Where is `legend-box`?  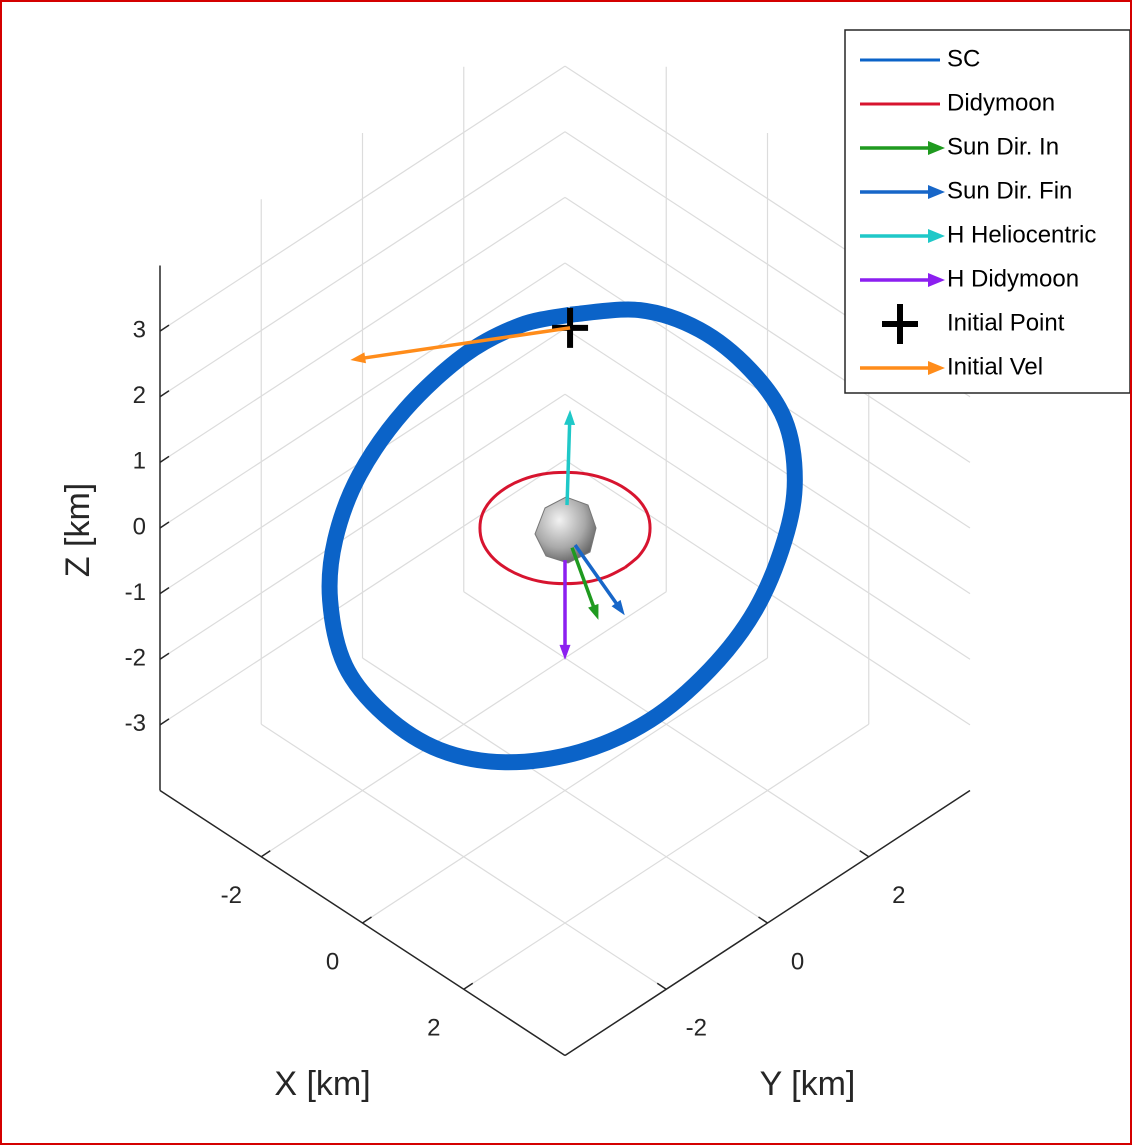
legend-box is located at coordinates (987, 211).